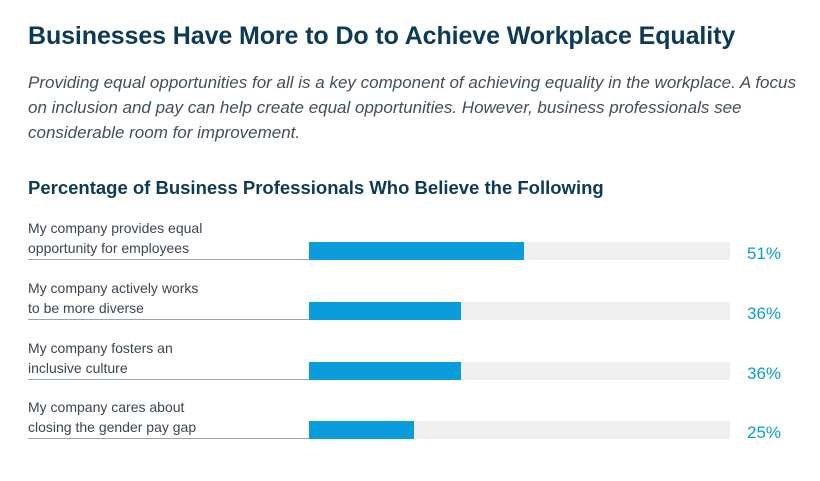 The image size is (820, 481). I want to click on bar-label: My company fosters an inclusive culture, so click(100, 358).